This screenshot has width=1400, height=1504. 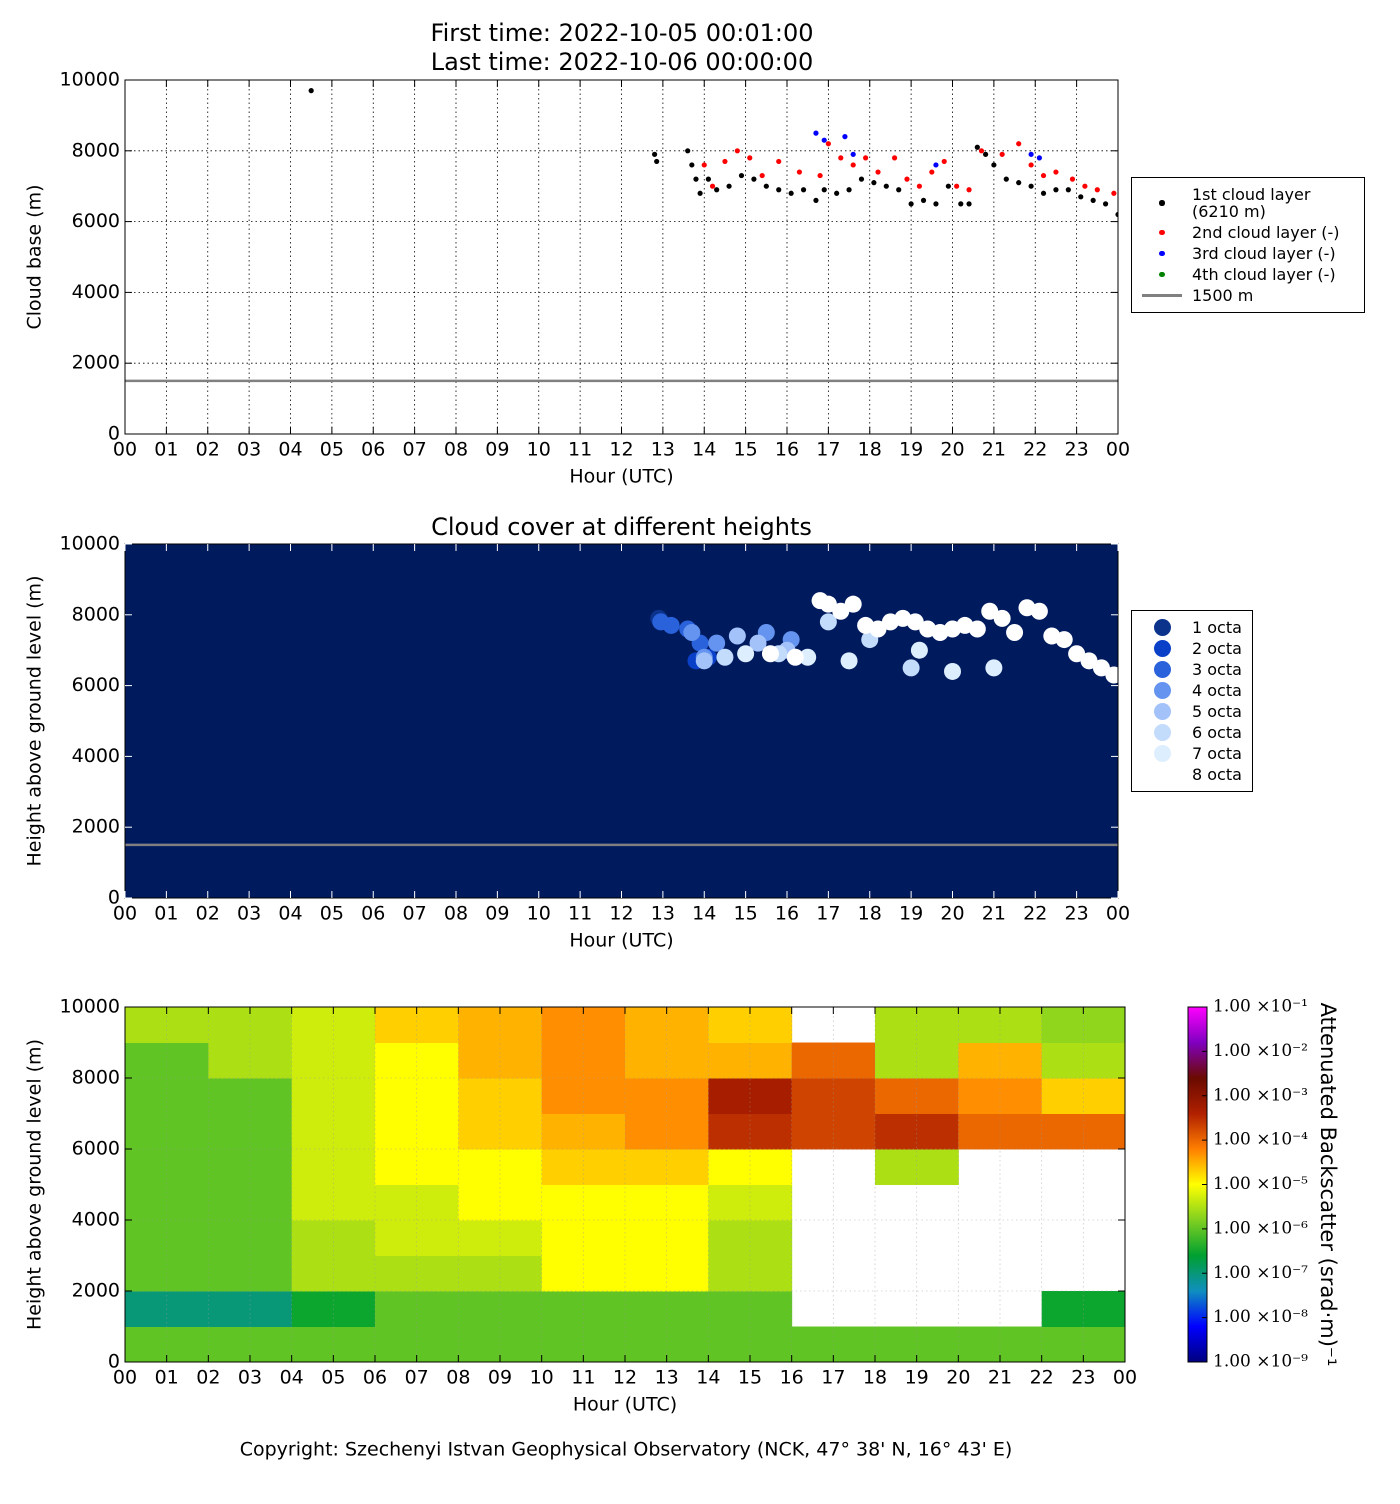 What do you see at coordinates (1264, 274) in the screenshot?
I see `legend-label: 4th cloud layer (-)` at bounding box center [1264, 274].